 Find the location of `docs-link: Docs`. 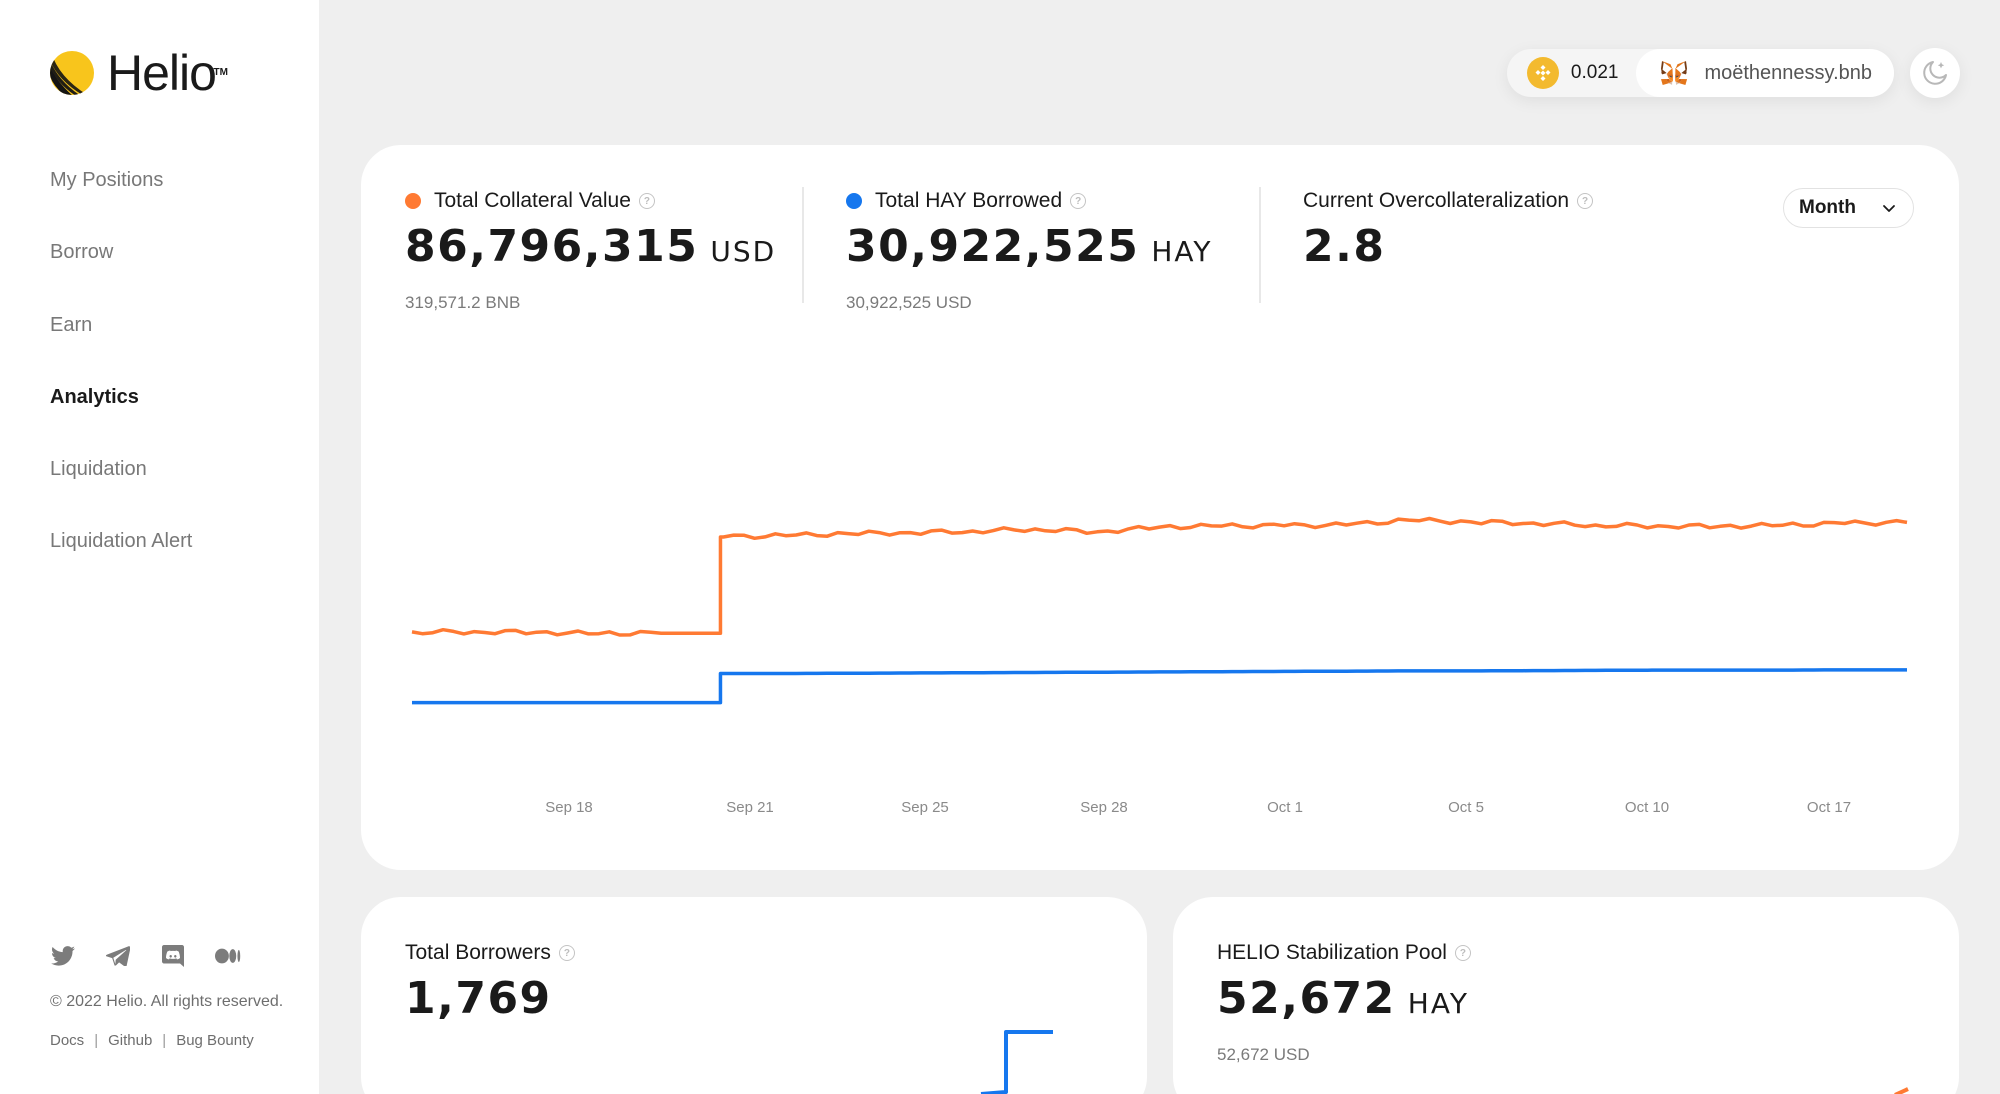

docs-link: Docs is located at coordinates (67, 1040).